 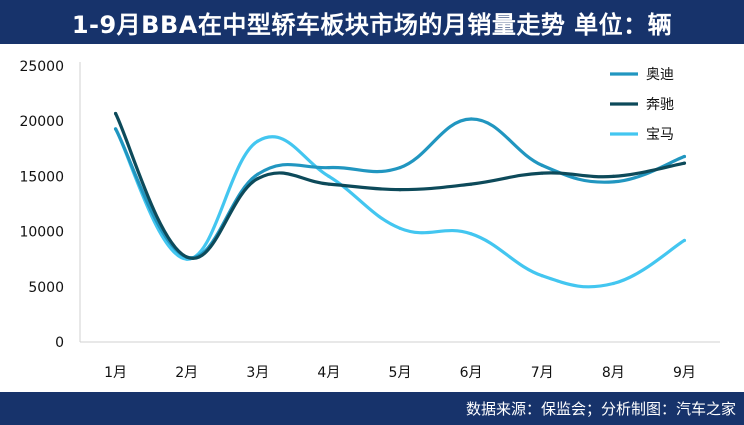 I want to click on y-tick-label: 25000, so click(x=41, y=67).